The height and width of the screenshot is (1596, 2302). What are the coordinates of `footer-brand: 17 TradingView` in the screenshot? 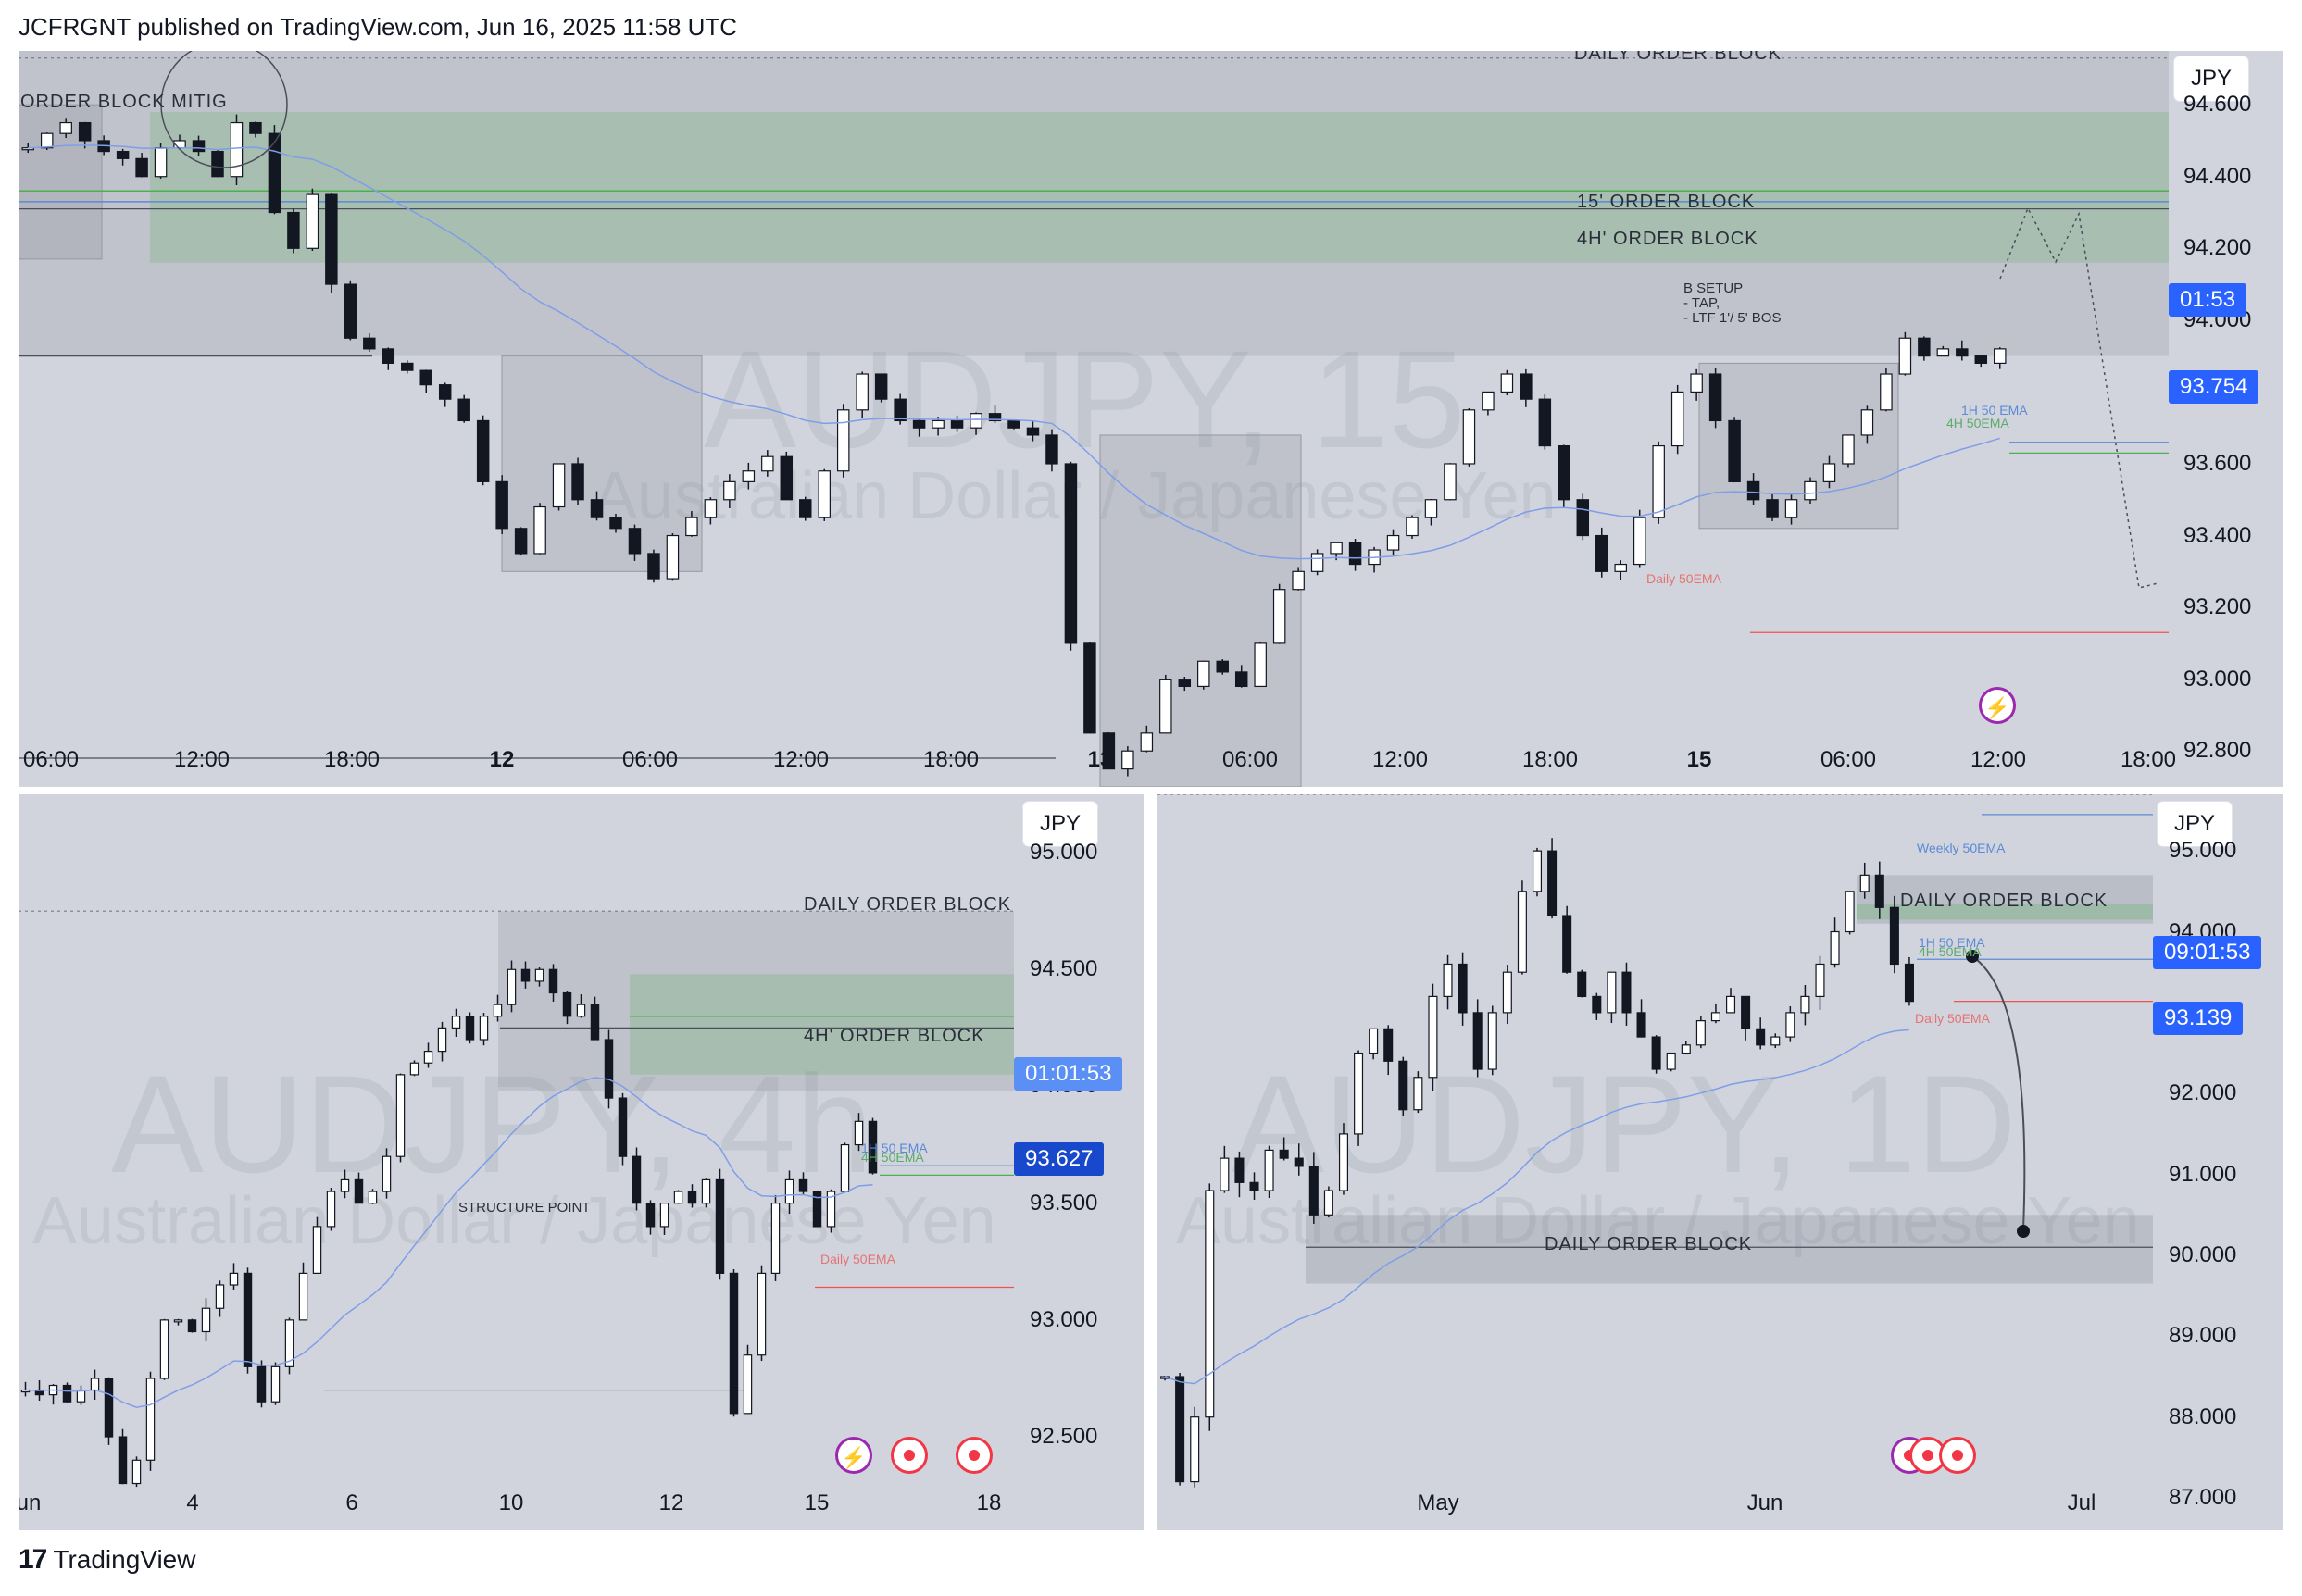 It's located at (107, 1560).